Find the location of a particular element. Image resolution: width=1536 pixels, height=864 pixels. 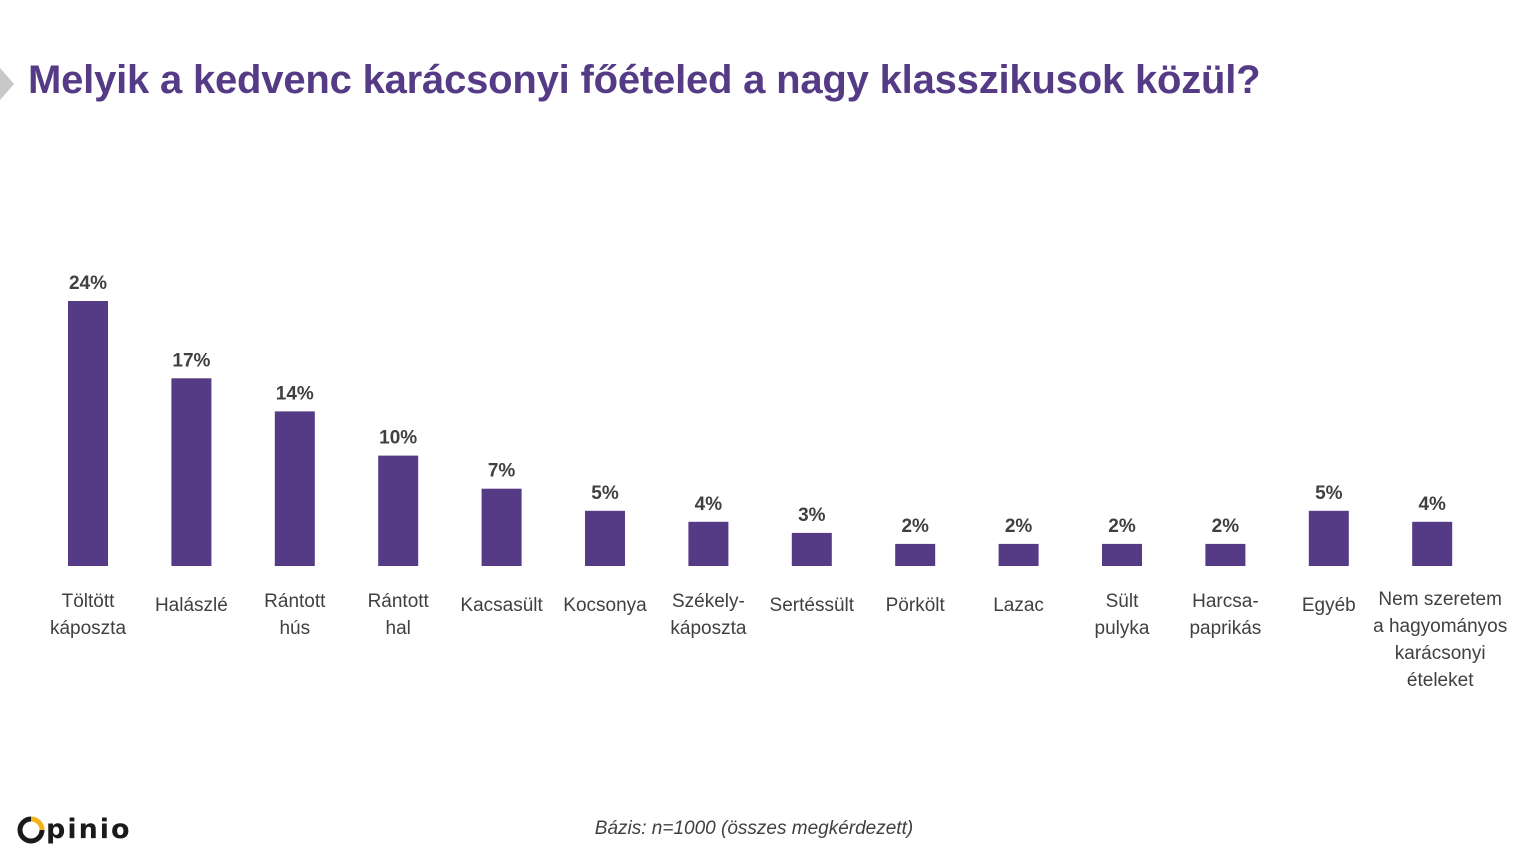

data-label-11: 2% is located at coordinates (1226, 526).